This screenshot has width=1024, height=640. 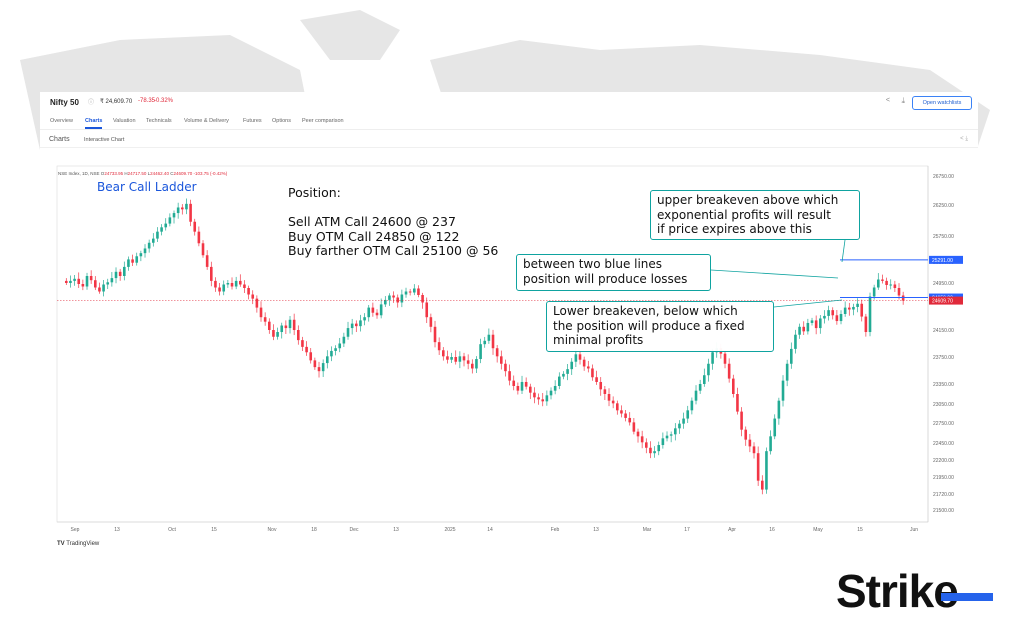 What do you see at coordinates (172, 530) in the screenshot?
I see `x-tick-label: Oct` at bounding box center [172, 530].